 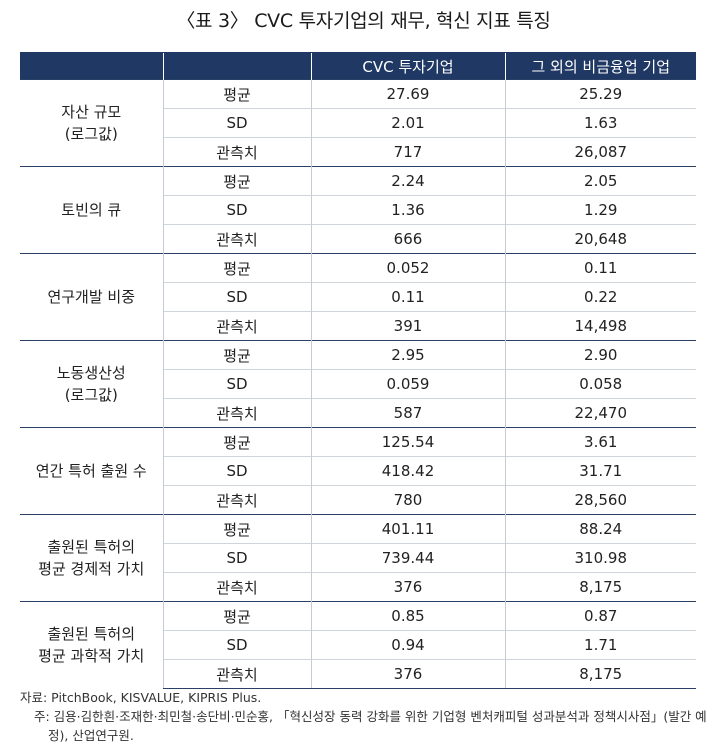 What do you see at coordinates (91, 634) in the screenshot?
I see `group-label-line1: 출원된 특허의` at bounding box center [91, 634].